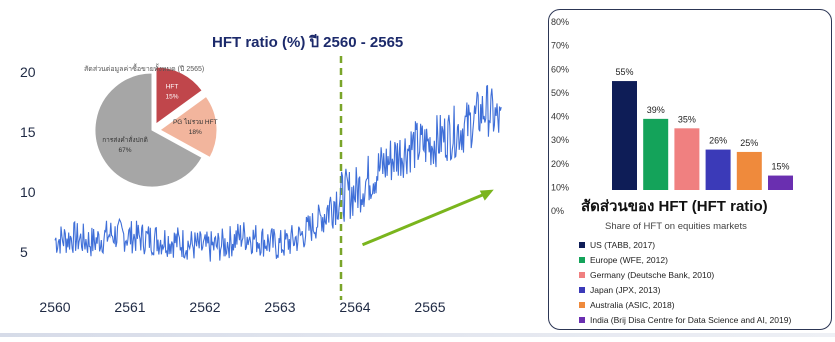 The height and width of the screenshot is (342, 835). What do you see at coordinates (486, 195) in the screenshot?
I see `trend-arrow-head` at bounding box center [486, 195].